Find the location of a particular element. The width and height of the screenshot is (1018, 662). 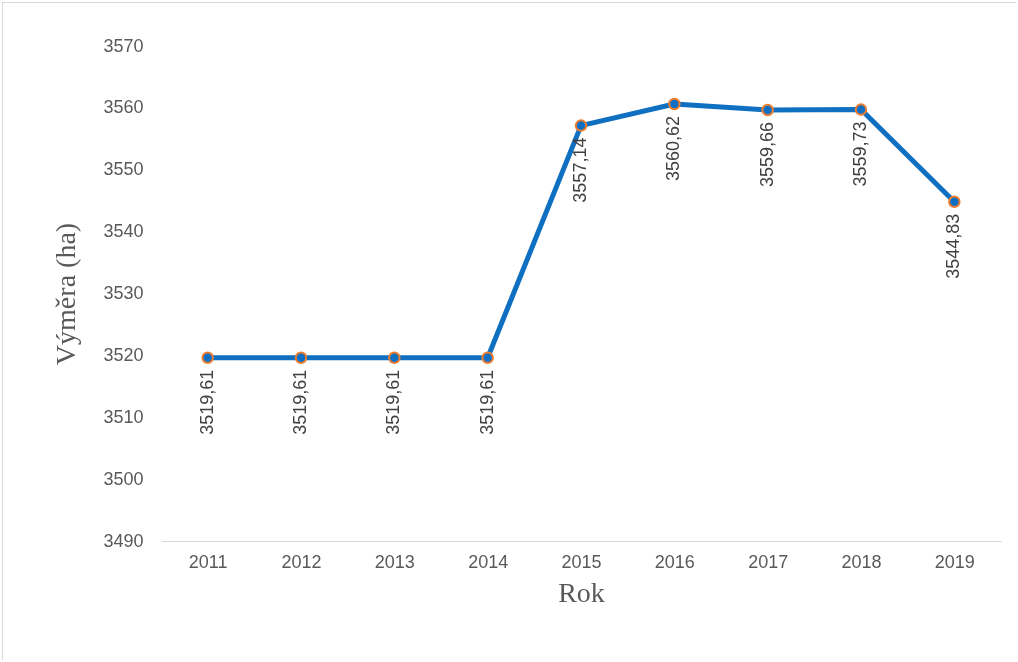

data-label: 3557,14 is located at coordinates (580, 170).